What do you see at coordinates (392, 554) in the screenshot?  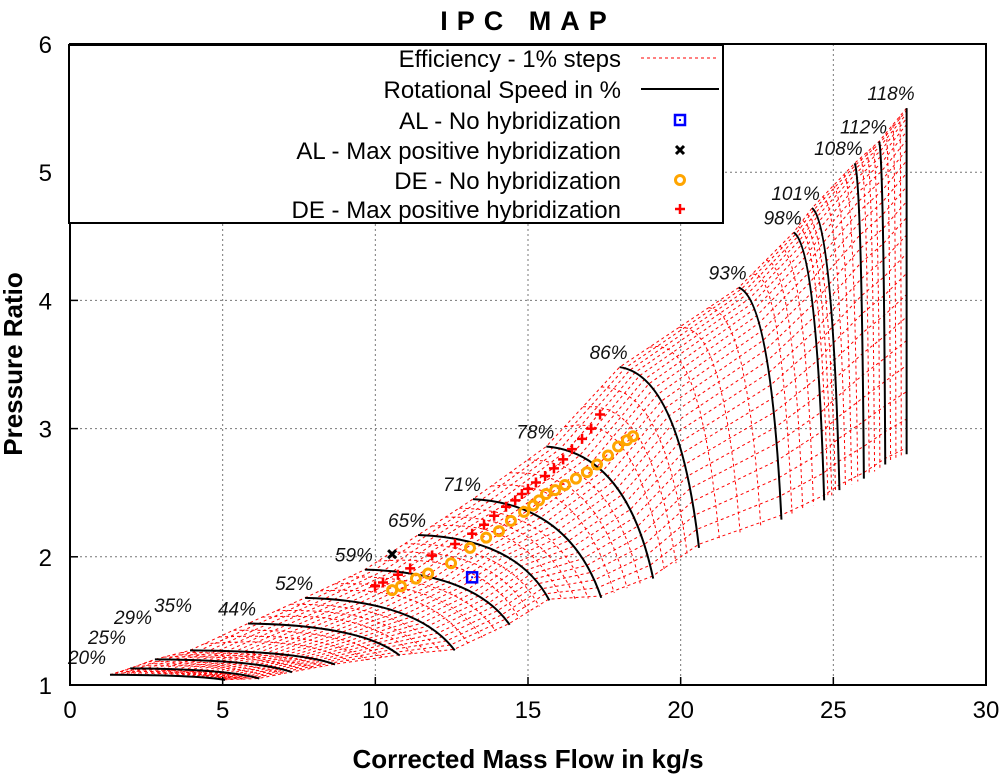 I see `al-max-positive-hybridization-point` at bounding box center [392, 554].